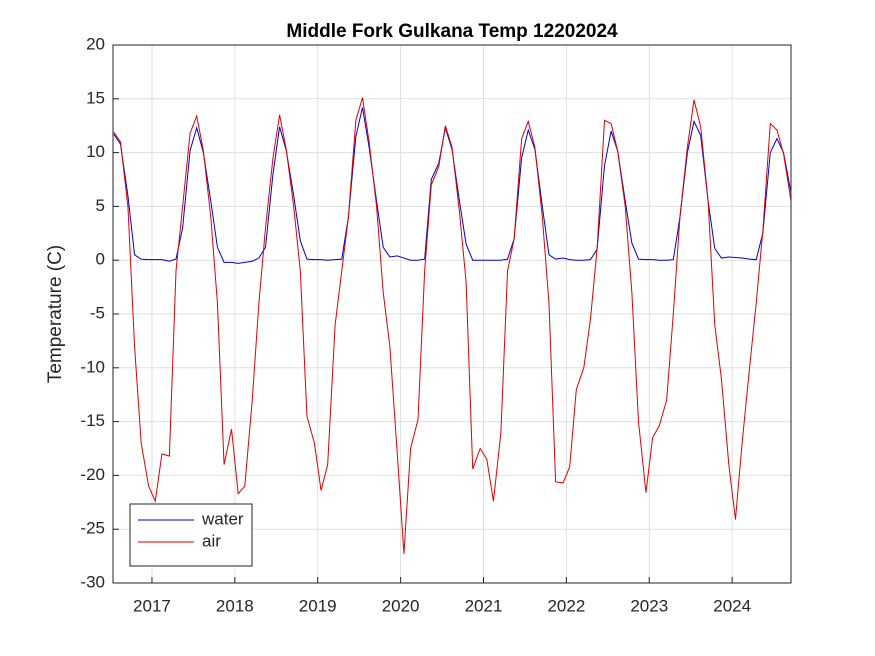 The height and width of the screenshot is (656, 875). What do you see at coordinates (97, 312) in the screenshot?
I see `y-tick-label: -5` at bounding box center [97, 312].